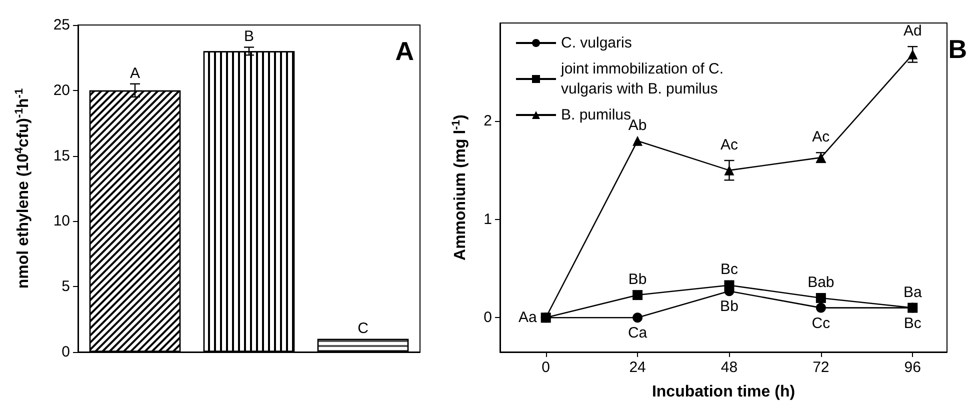  I want to click on annotation: B, so click(249, 37).